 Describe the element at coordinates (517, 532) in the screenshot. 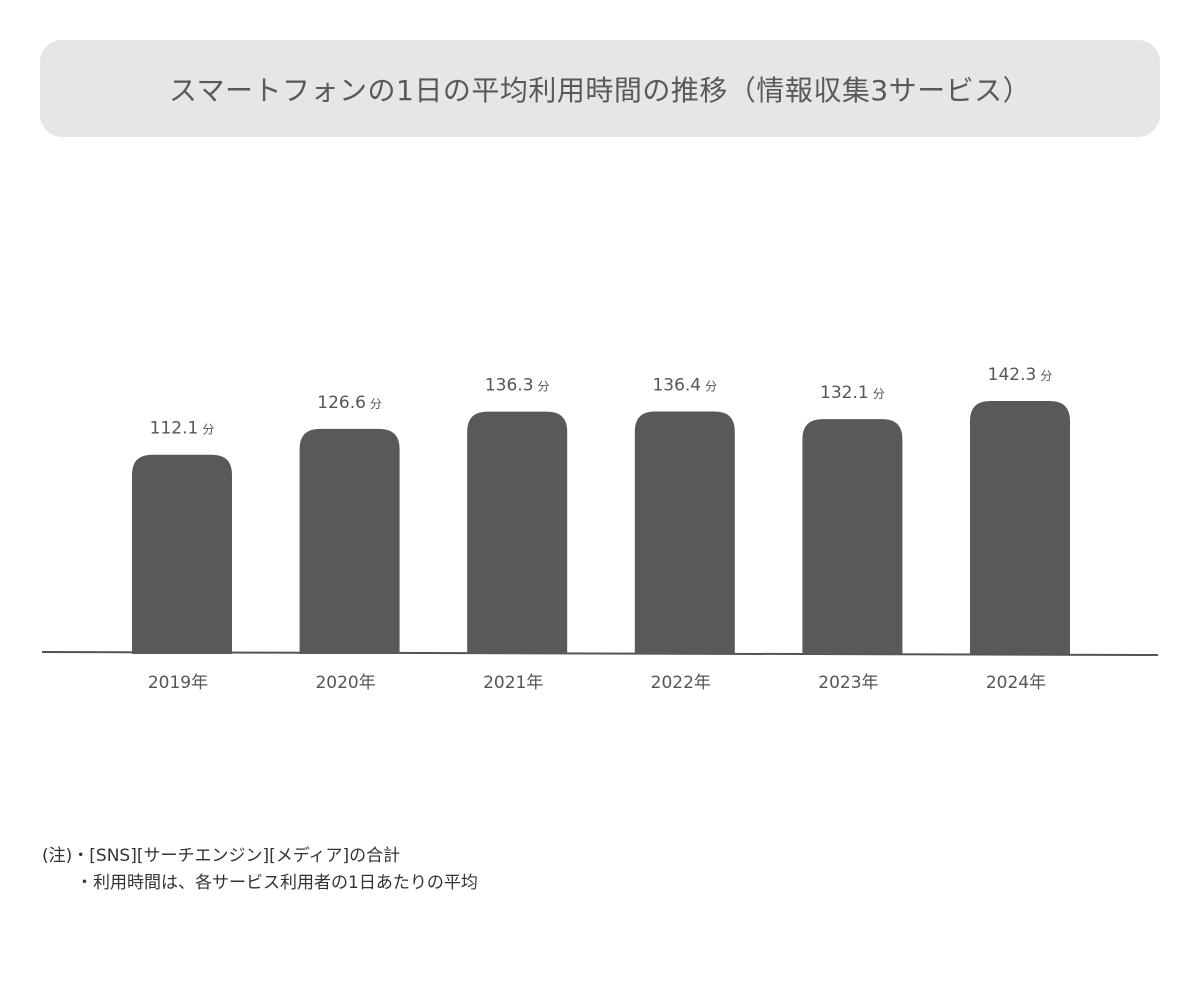

I see `bar-2021年` at that location.